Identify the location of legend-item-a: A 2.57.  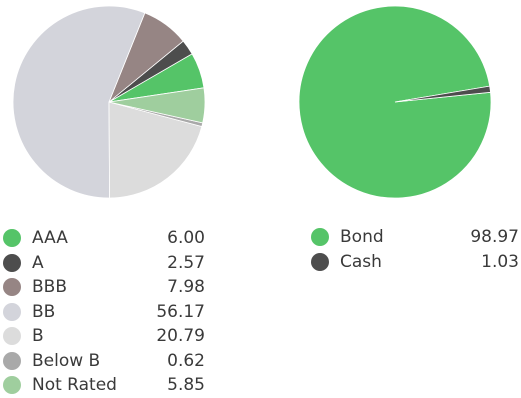
(104, 263).